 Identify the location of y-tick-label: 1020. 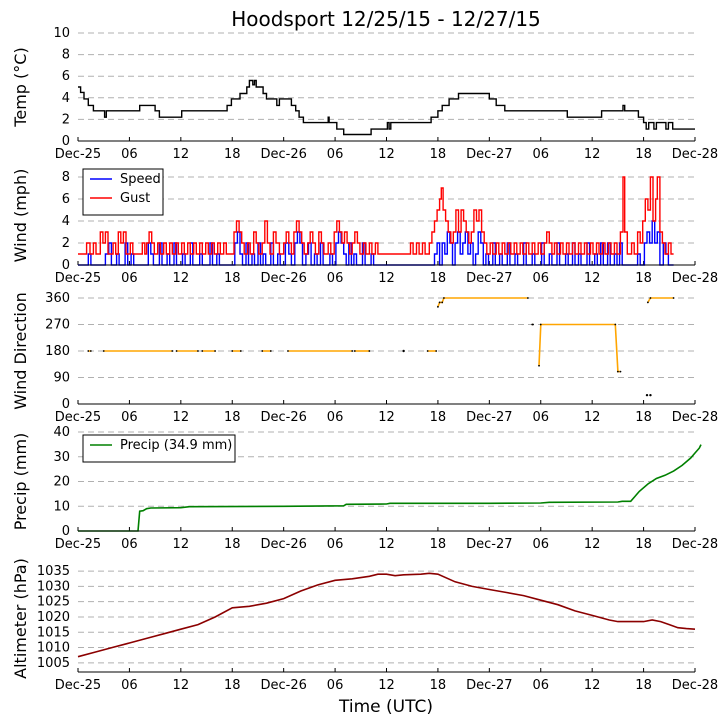
(53, 617).